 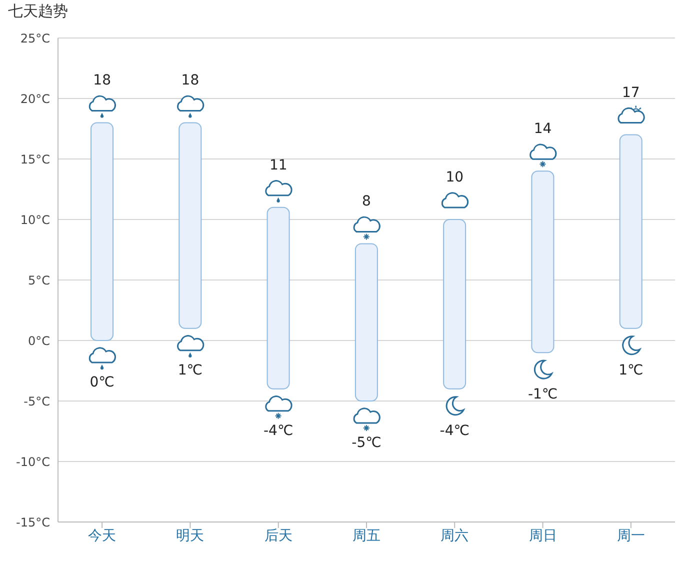 What do you see at coordinates (543, 129) in the screenshot?
I see `annotation: 14` at bounding box center [543, 129].